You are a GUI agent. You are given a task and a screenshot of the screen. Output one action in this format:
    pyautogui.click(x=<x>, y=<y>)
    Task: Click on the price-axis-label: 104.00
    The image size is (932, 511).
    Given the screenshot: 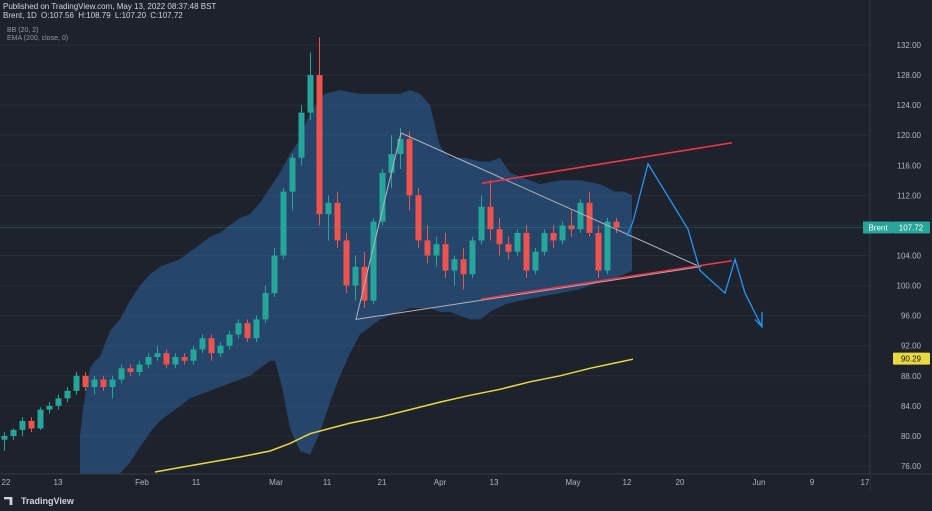 What is the action you would take?
    pyautogui.click(x=909, y=256)
    